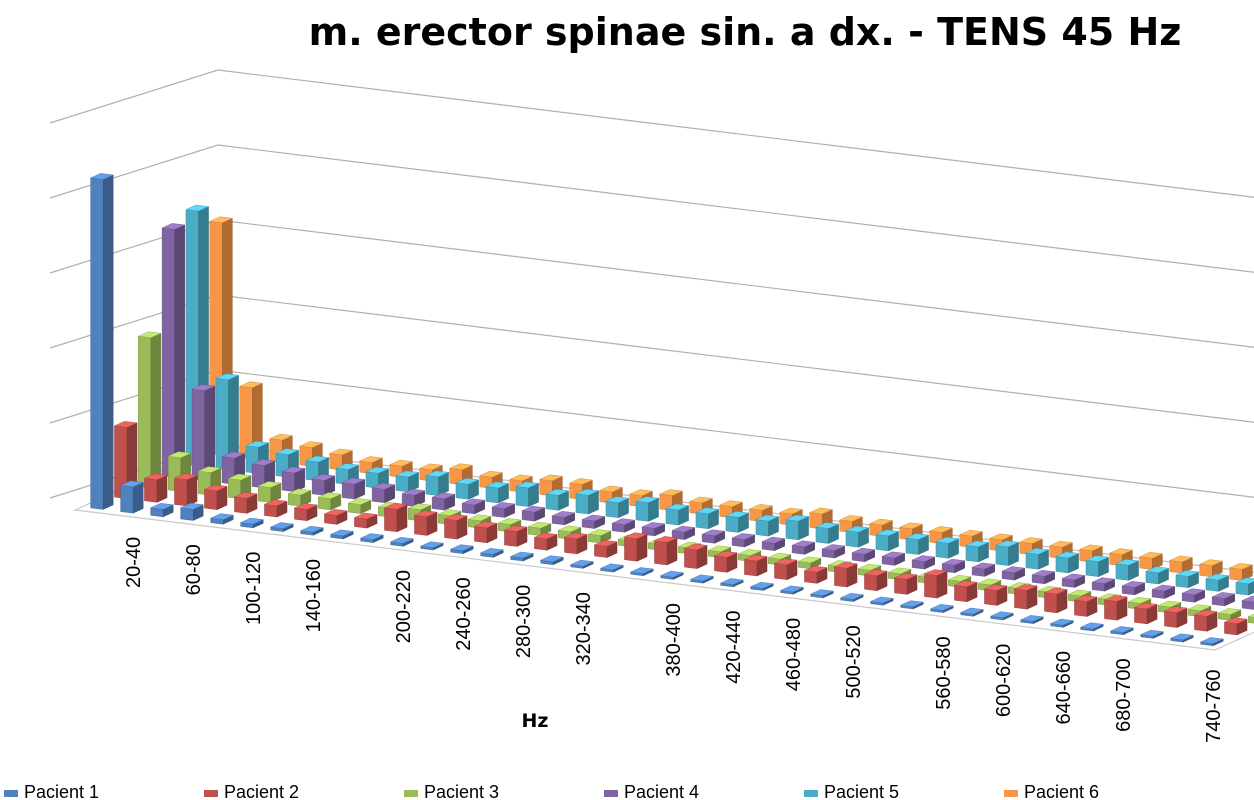 The width and height of the screenshot is (1254, 800). Describe the element at coordinates (404, 606) in the screenshot. I see `x-tick-label: 200-220` at that location.